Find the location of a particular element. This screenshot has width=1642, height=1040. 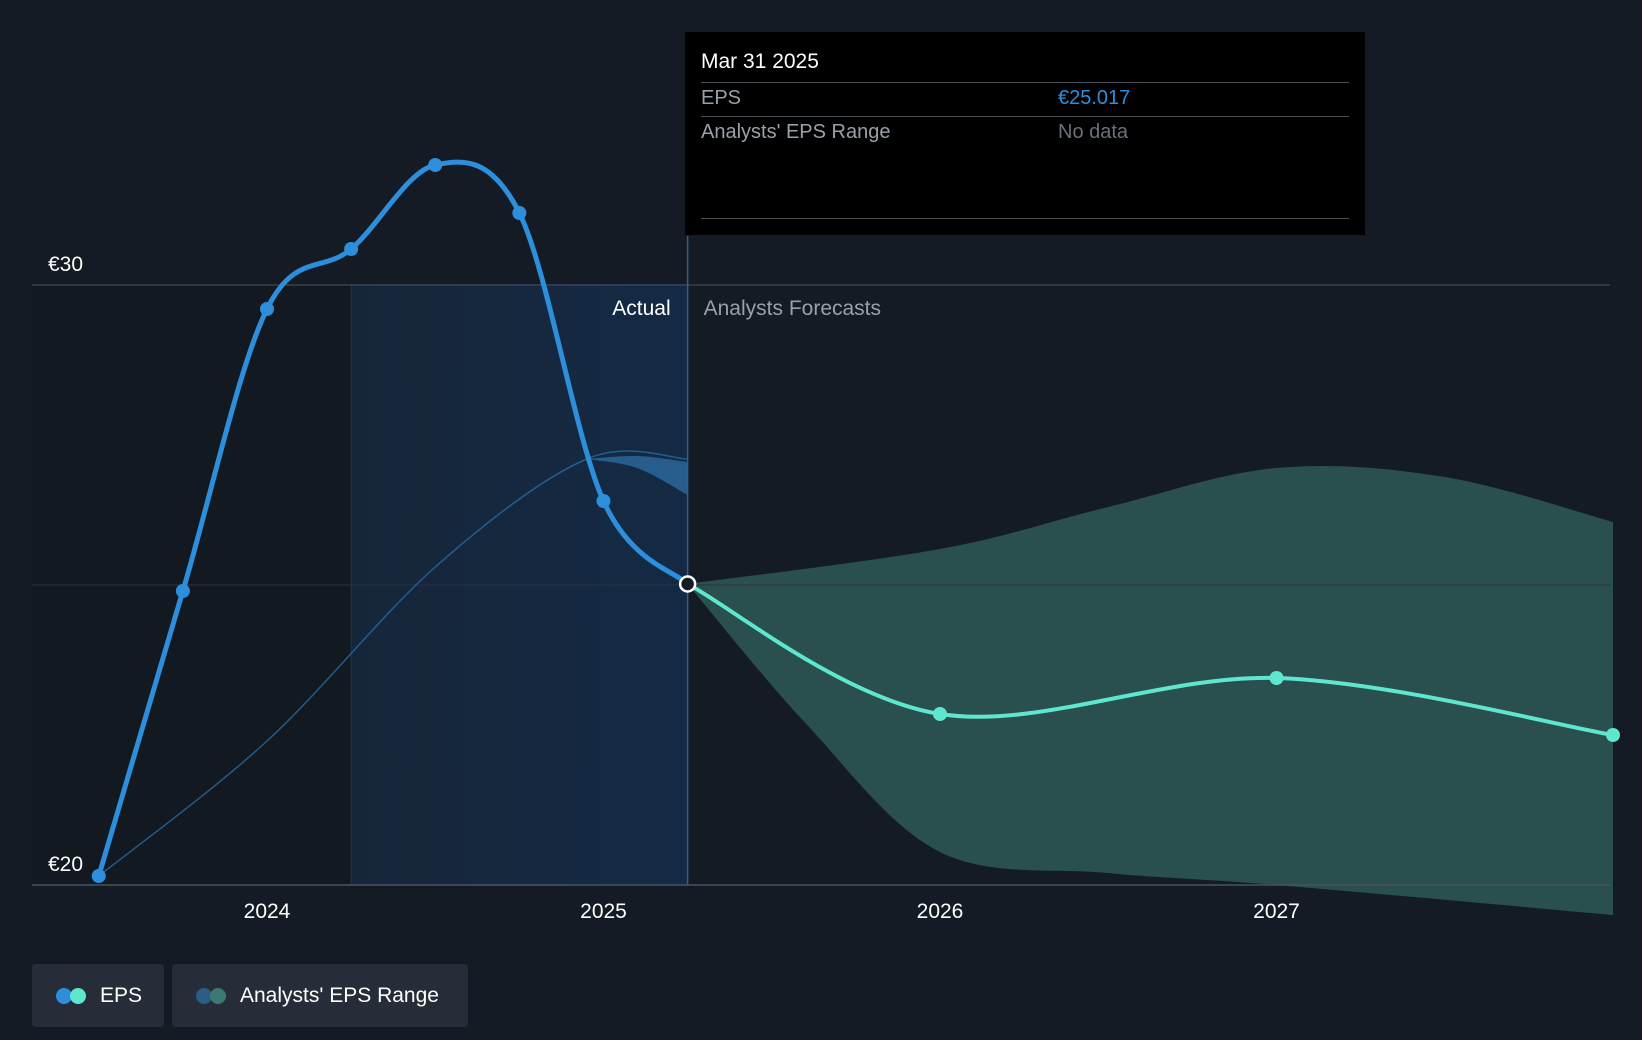

legend-range-button: Analysts' EPS Range is located at coordinates (320, 995).